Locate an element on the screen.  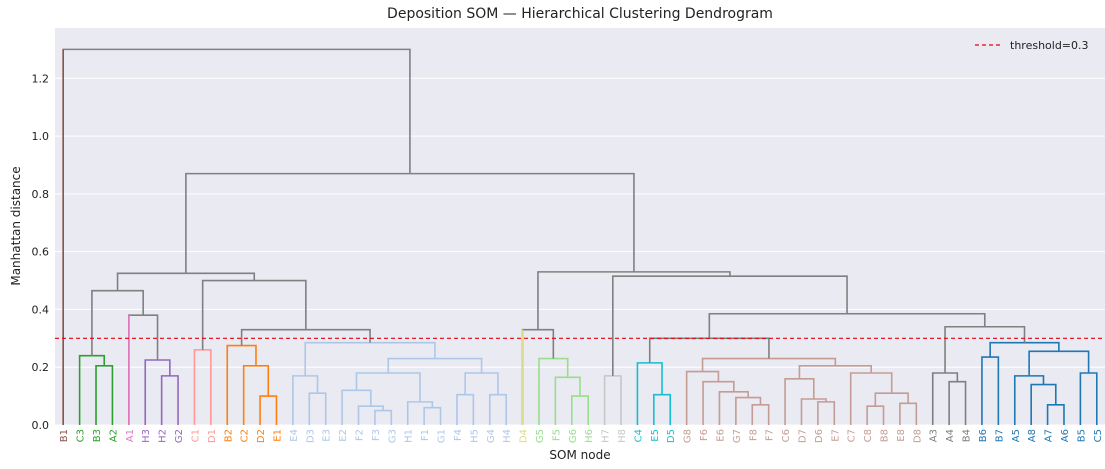
leaf-label: A1 is located at coordinates (130, 435).